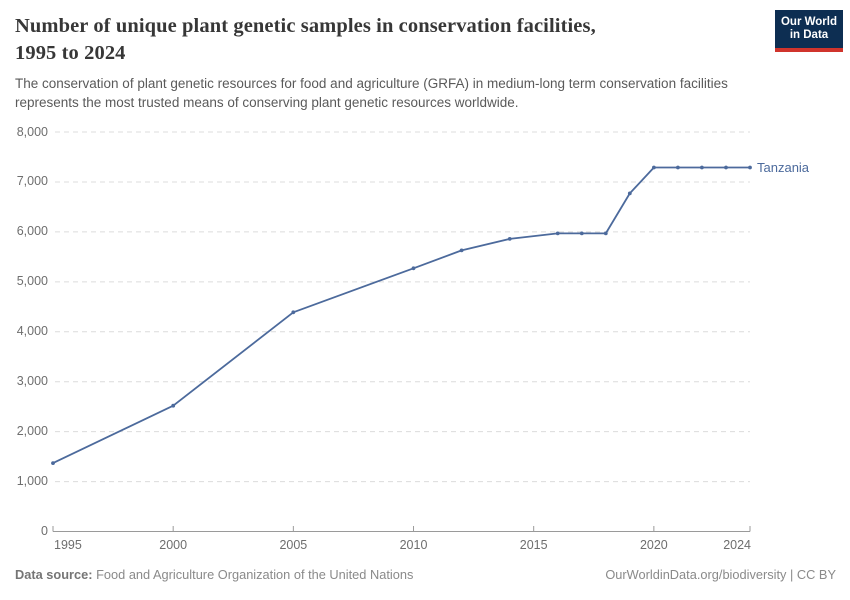 The image size is (850, 600). Describe the element at coordinates (32, 381) in the screenshot. I see `y-axis-tick-label: 3,000` at that location.